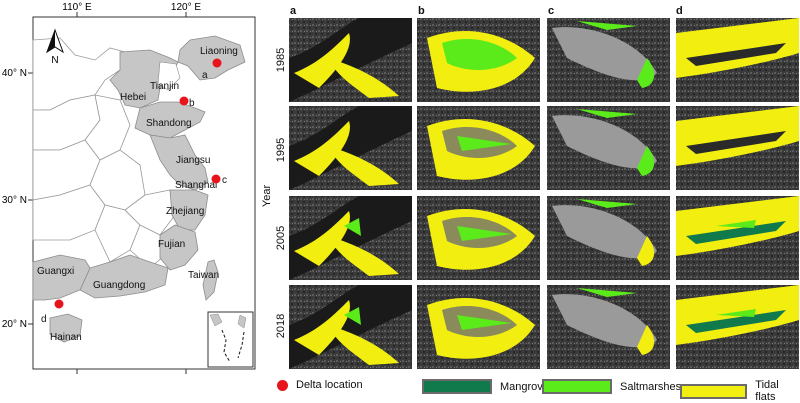  Describe the element at coordinates (329, 385) in the screenshot. I see `legend-label-delta: Delta location` at that location.